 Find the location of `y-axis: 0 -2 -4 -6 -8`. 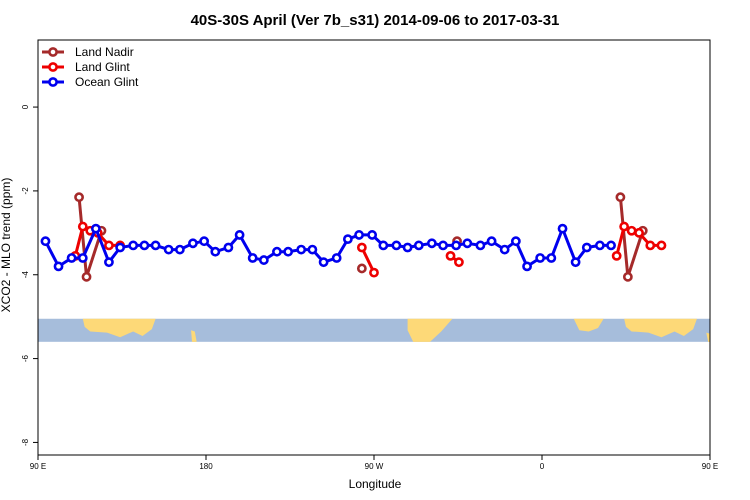

y-axis: 0 -2 -4 -6 -8 is located at coordinates (29, 275).